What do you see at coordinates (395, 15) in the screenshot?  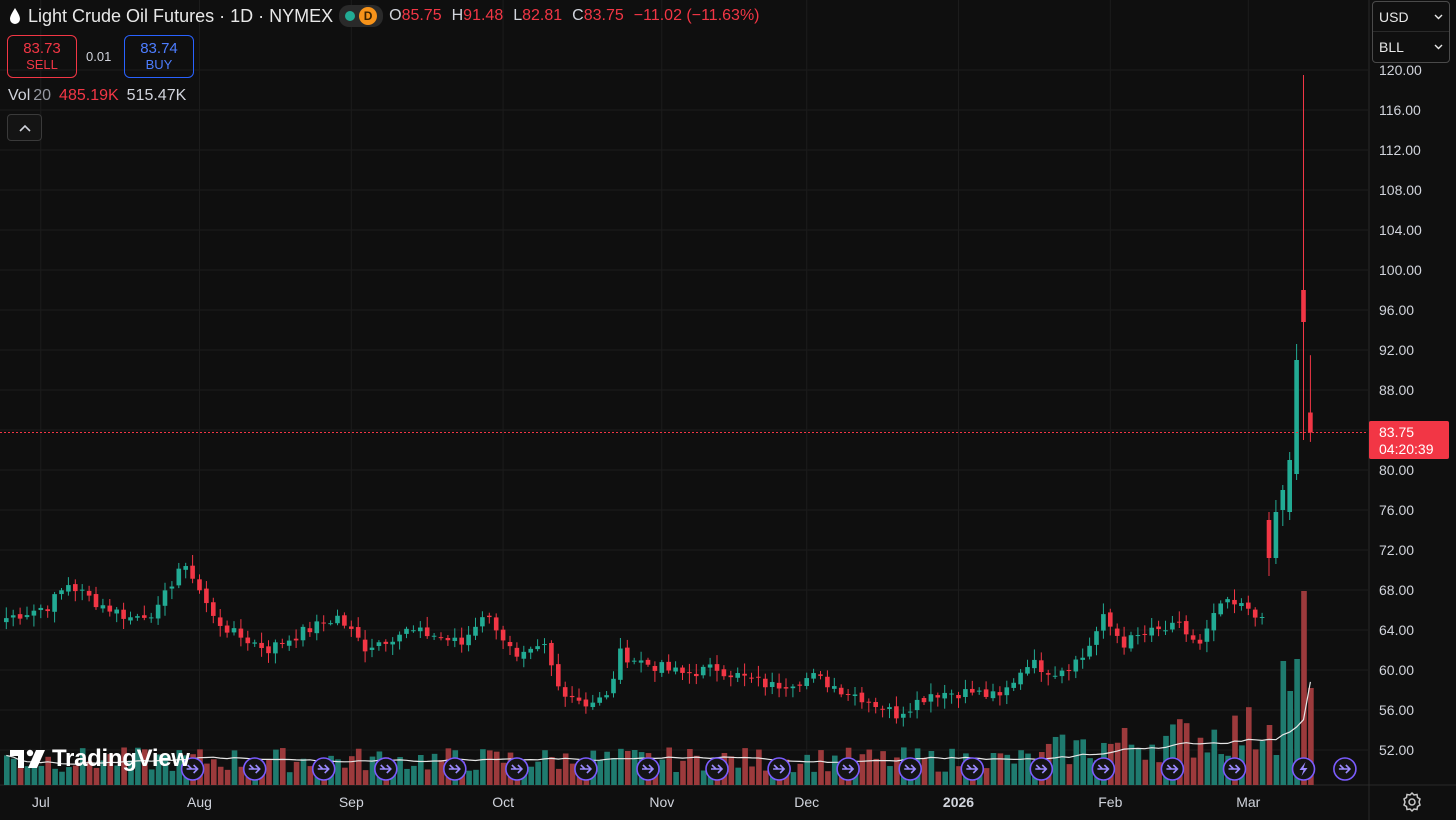 I see `open-label: O` at bounding box center [395, 15].